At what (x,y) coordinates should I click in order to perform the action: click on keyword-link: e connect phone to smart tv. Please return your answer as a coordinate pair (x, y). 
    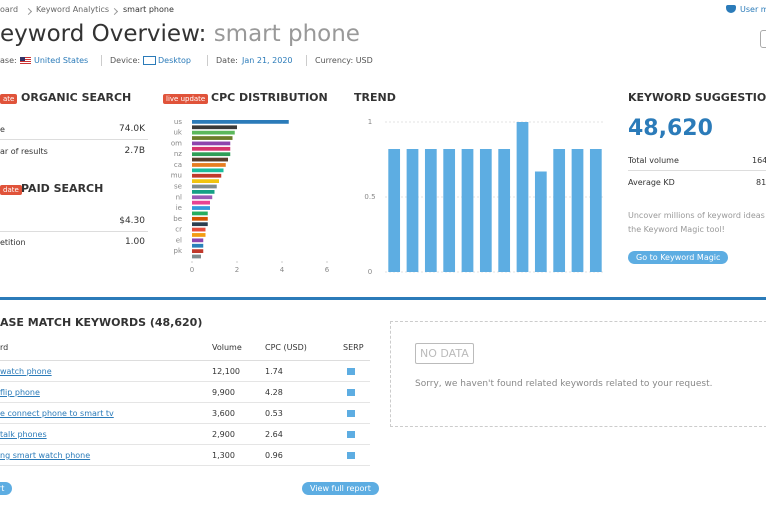
    Looking at the image, I should click on (57, 413).